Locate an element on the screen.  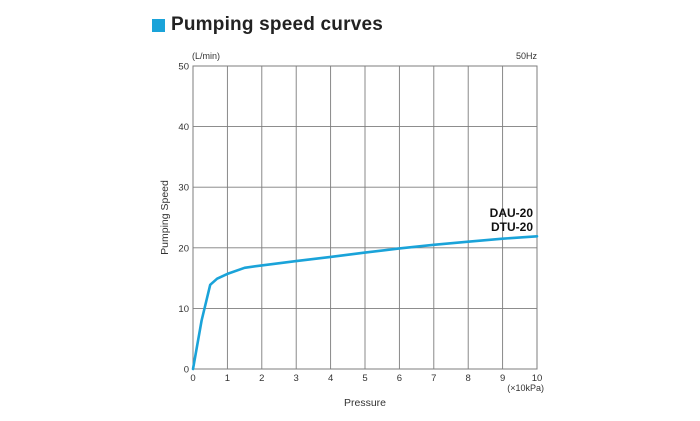
y-tick-label: 0 is located at coordinates (186, 370).